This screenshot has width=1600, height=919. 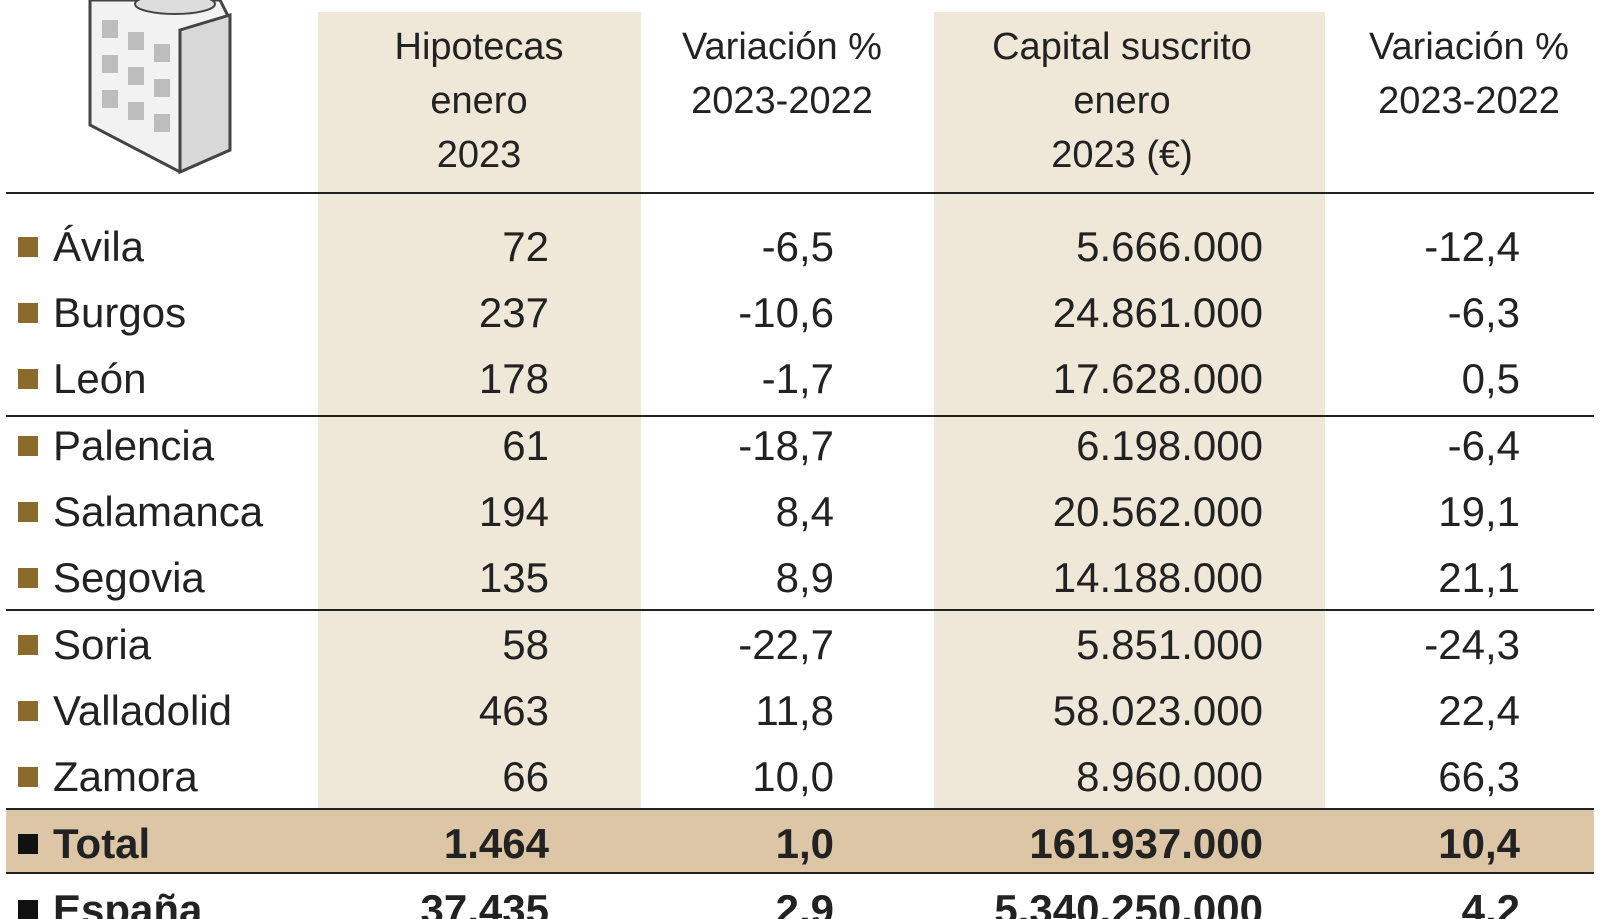 What do you see at coordinates (129, 578) in the screenshot?
I see `row-label: Segovia` at bounding box center [129, 578].